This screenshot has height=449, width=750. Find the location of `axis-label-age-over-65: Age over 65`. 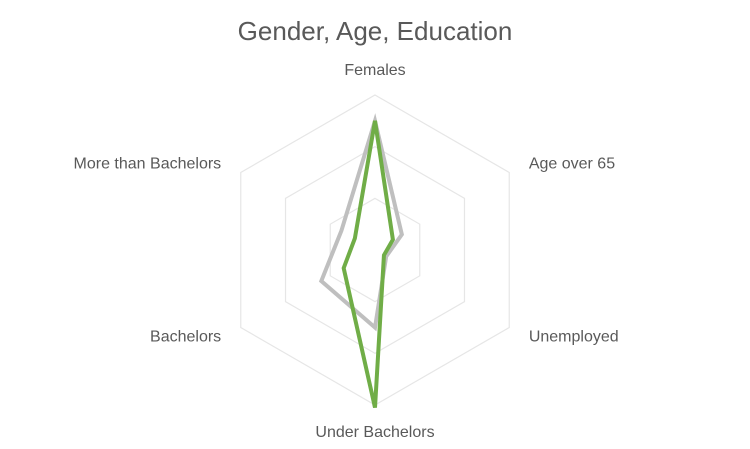

axis-label-age-over-65: Age over 65 is located at coordinates (572, 164).